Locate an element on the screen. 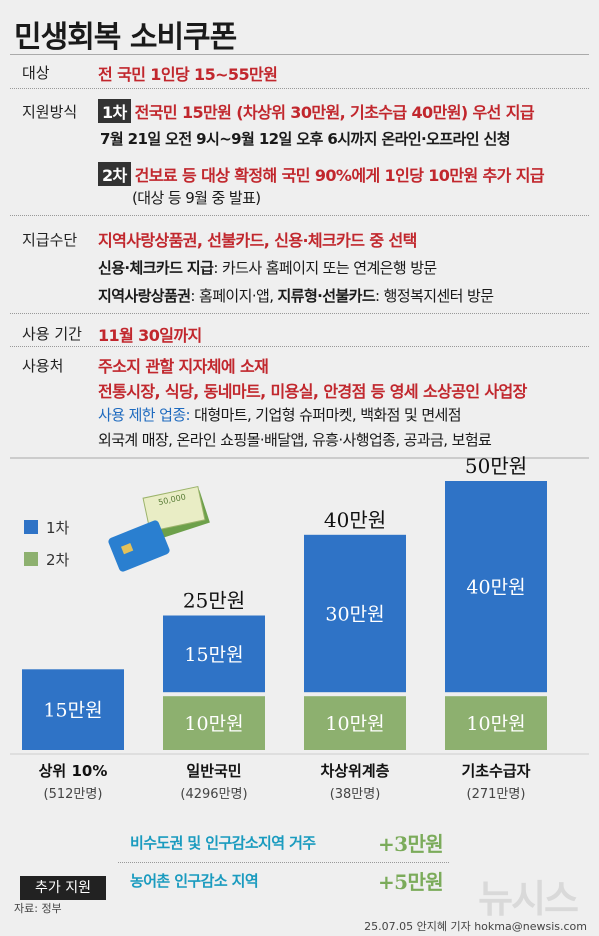 The width and height of the screenshot is (599, 936). prepaid-value: : 행정복지센터 방문 is located at coordinates (434, 296).